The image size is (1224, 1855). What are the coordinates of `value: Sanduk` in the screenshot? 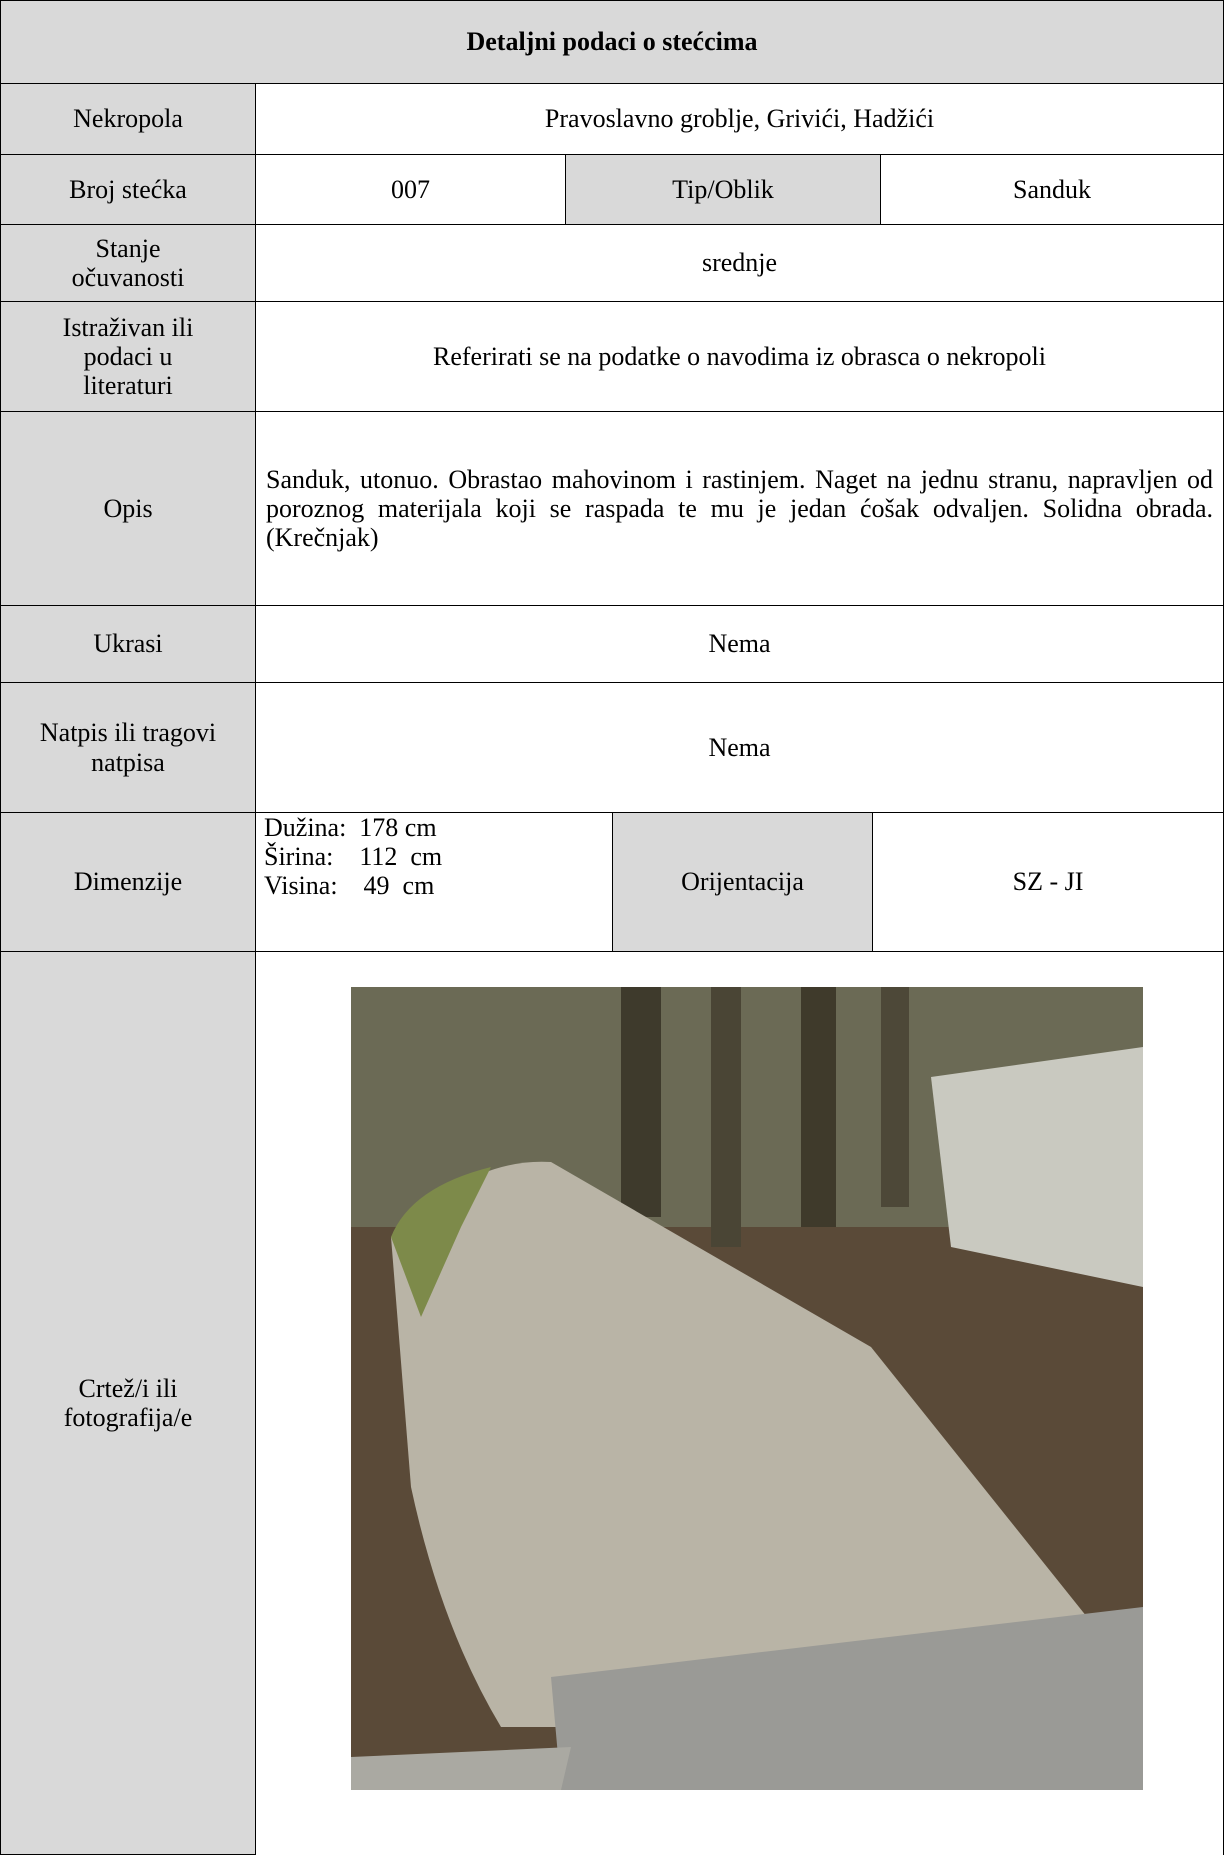 It's located at (1052, 189).